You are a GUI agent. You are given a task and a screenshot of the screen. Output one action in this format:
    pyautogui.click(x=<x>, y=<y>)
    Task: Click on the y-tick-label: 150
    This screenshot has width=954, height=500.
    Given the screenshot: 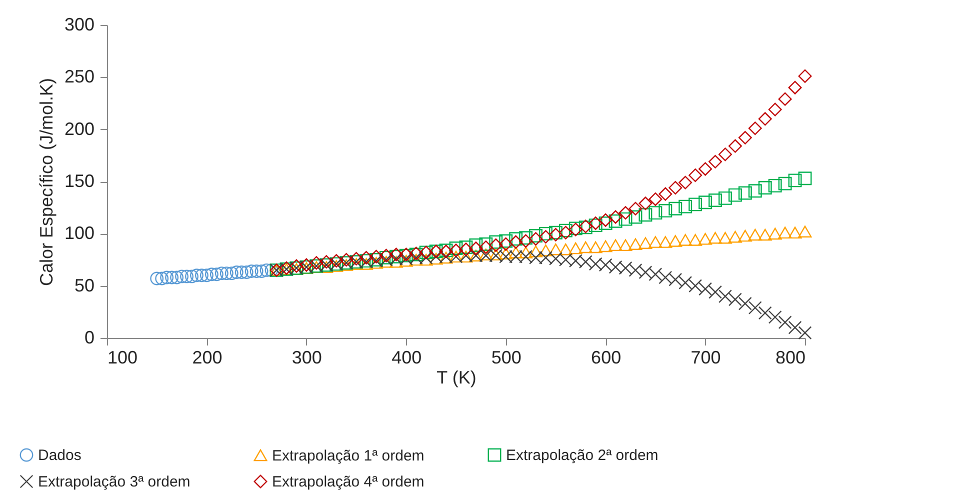 What is the action you would take?
    pyautogui.click(x=79, y=181)
    